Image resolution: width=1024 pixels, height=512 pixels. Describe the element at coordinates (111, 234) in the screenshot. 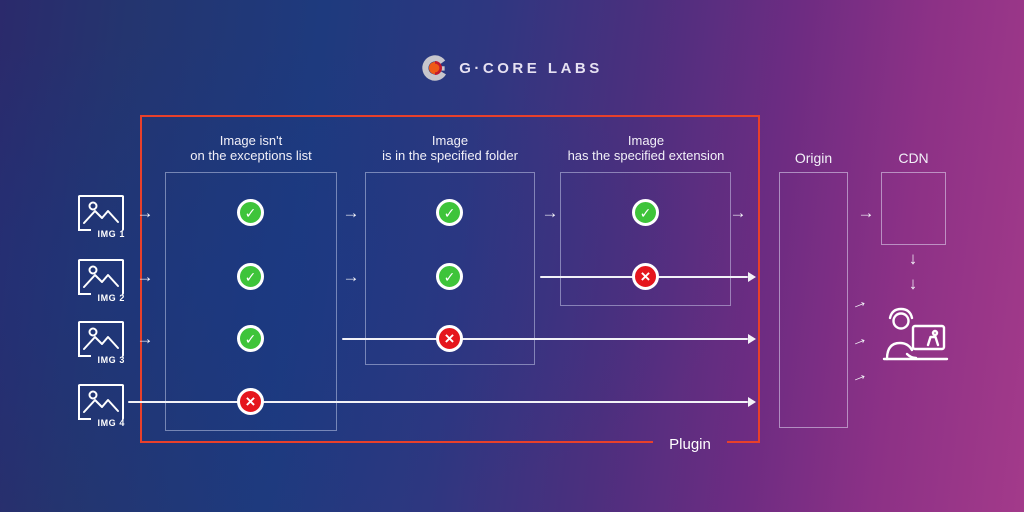

I see `image-label: IMG 1` at that location.